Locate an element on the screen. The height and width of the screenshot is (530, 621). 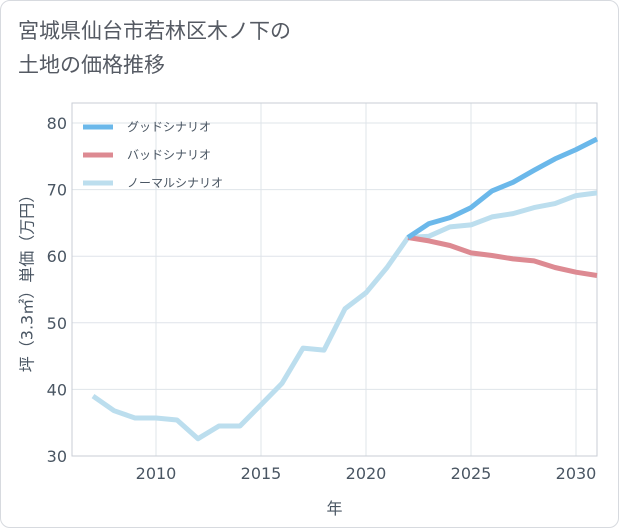
y-tick-label: 80 is located at coordinates (57, 123).